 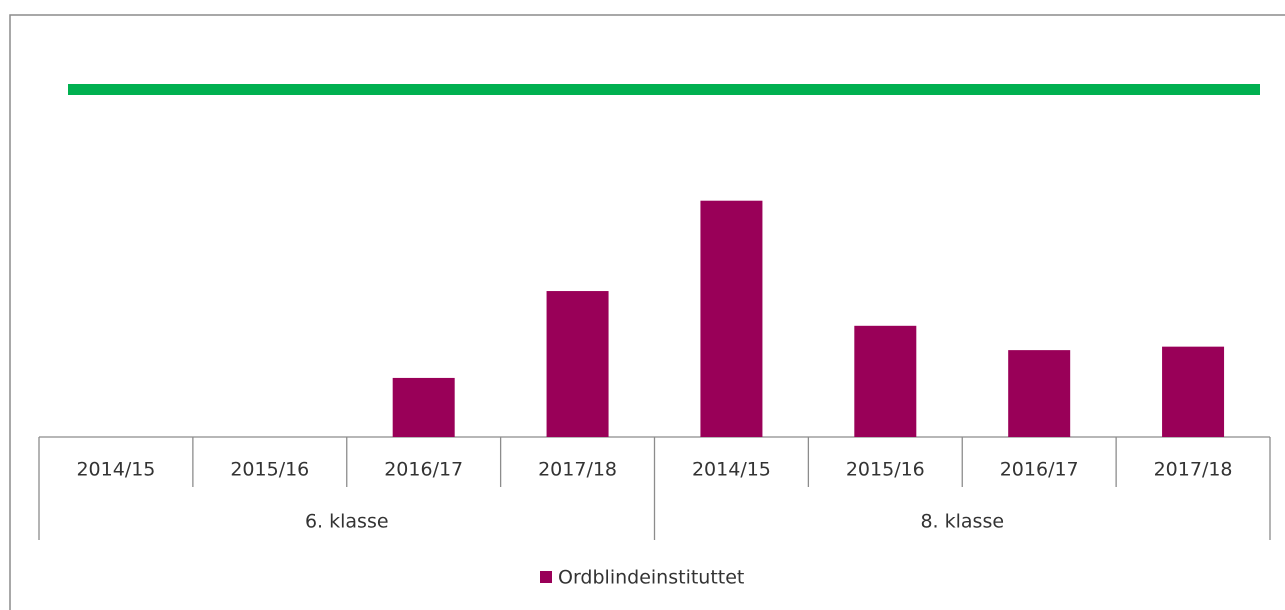 What do you see at coordinates (546, 577) in the screenshot?
I see `legend-swatch` at bounding box center [546, 577].